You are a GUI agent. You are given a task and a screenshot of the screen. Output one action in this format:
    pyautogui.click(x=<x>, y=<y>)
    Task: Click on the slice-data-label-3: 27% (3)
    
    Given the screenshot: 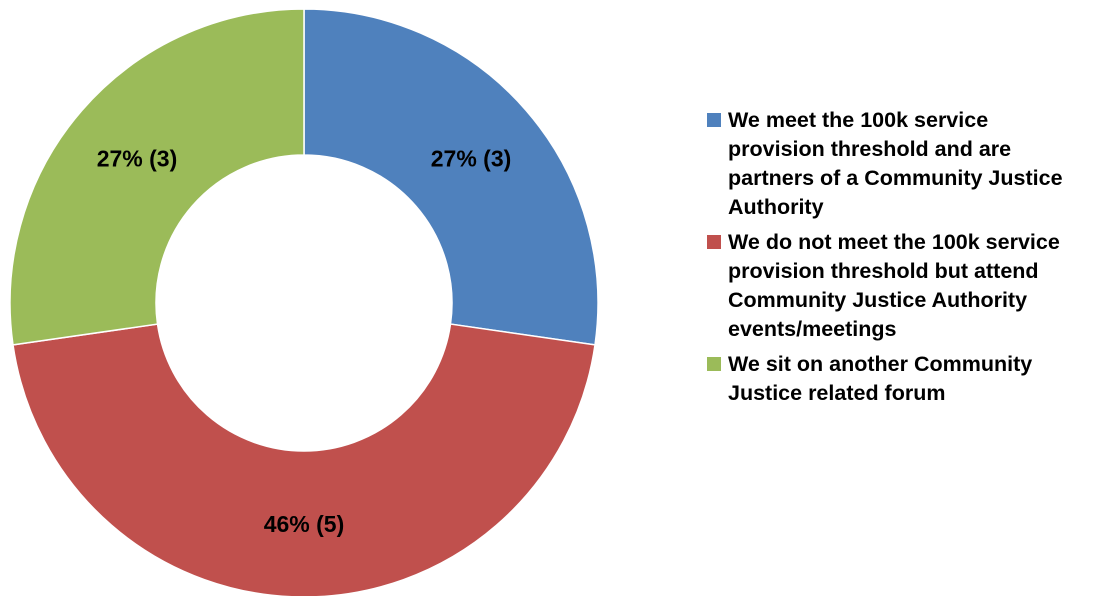 What is the action you would take?
    pyautogui.click(x=137, y=158)
    